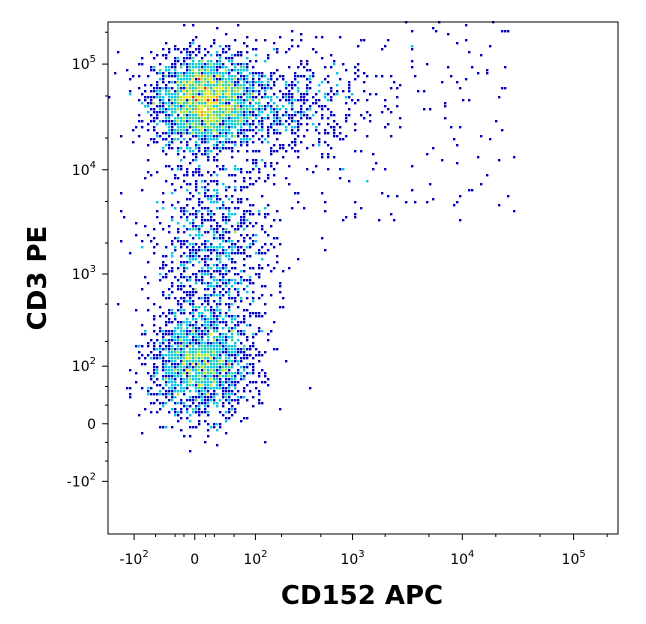  What do you see at coordinates (81, 480) in the screenshot?
I see `y-tick-label: -102` at bounding box center [81, 480].